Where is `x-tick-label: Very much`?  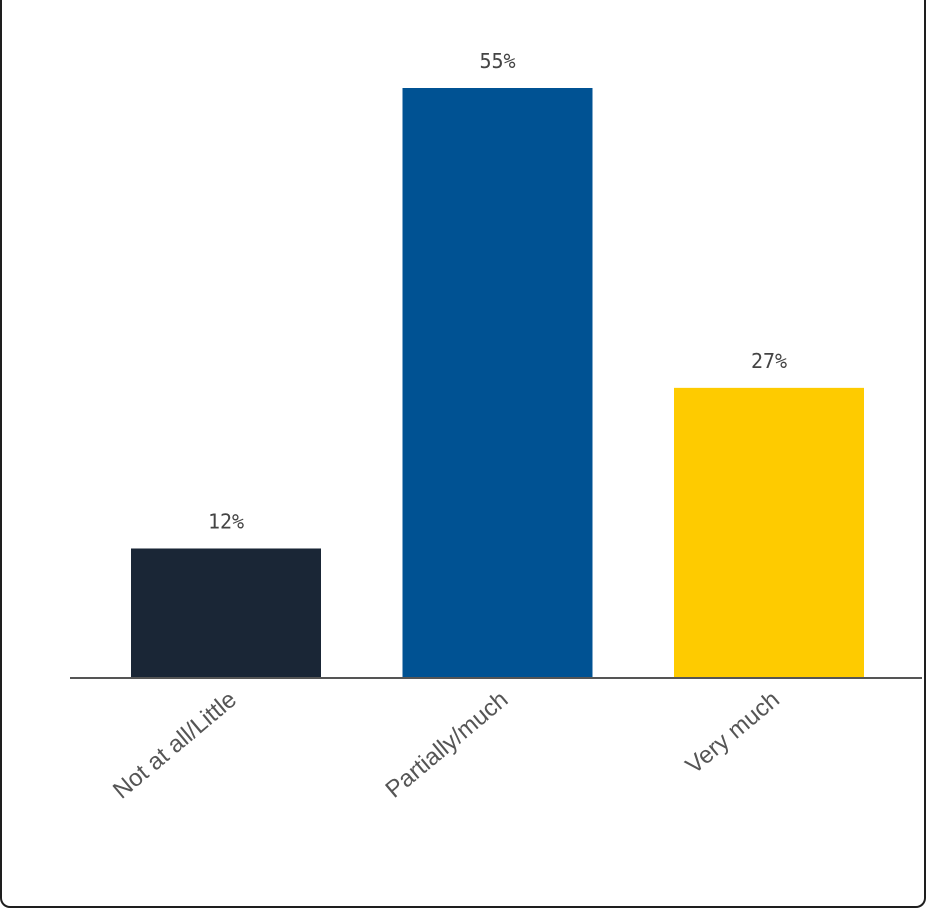
x-tick-label: Very much is located at coordinates (733, 733).